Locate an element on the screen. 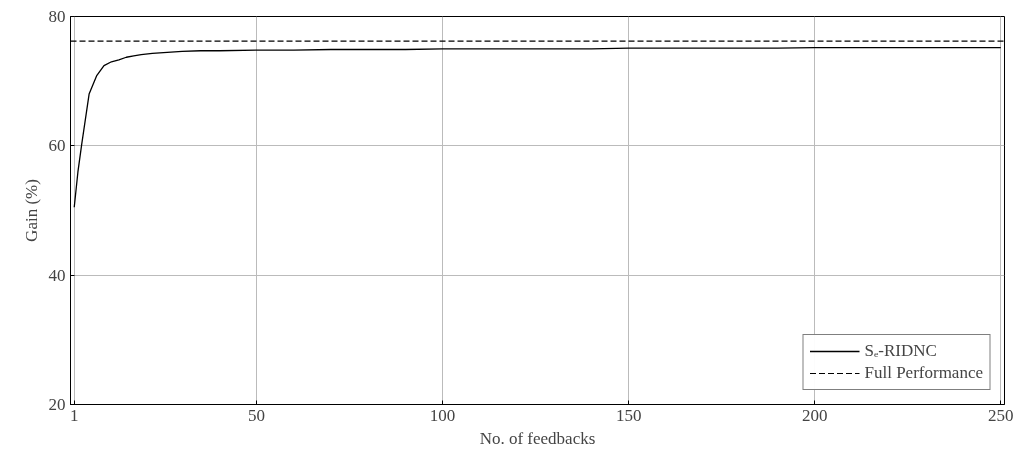 This screenshot has width=1032, height=450. legend-label: Sₑ-RIDNC is located at coordinates (900, 351).